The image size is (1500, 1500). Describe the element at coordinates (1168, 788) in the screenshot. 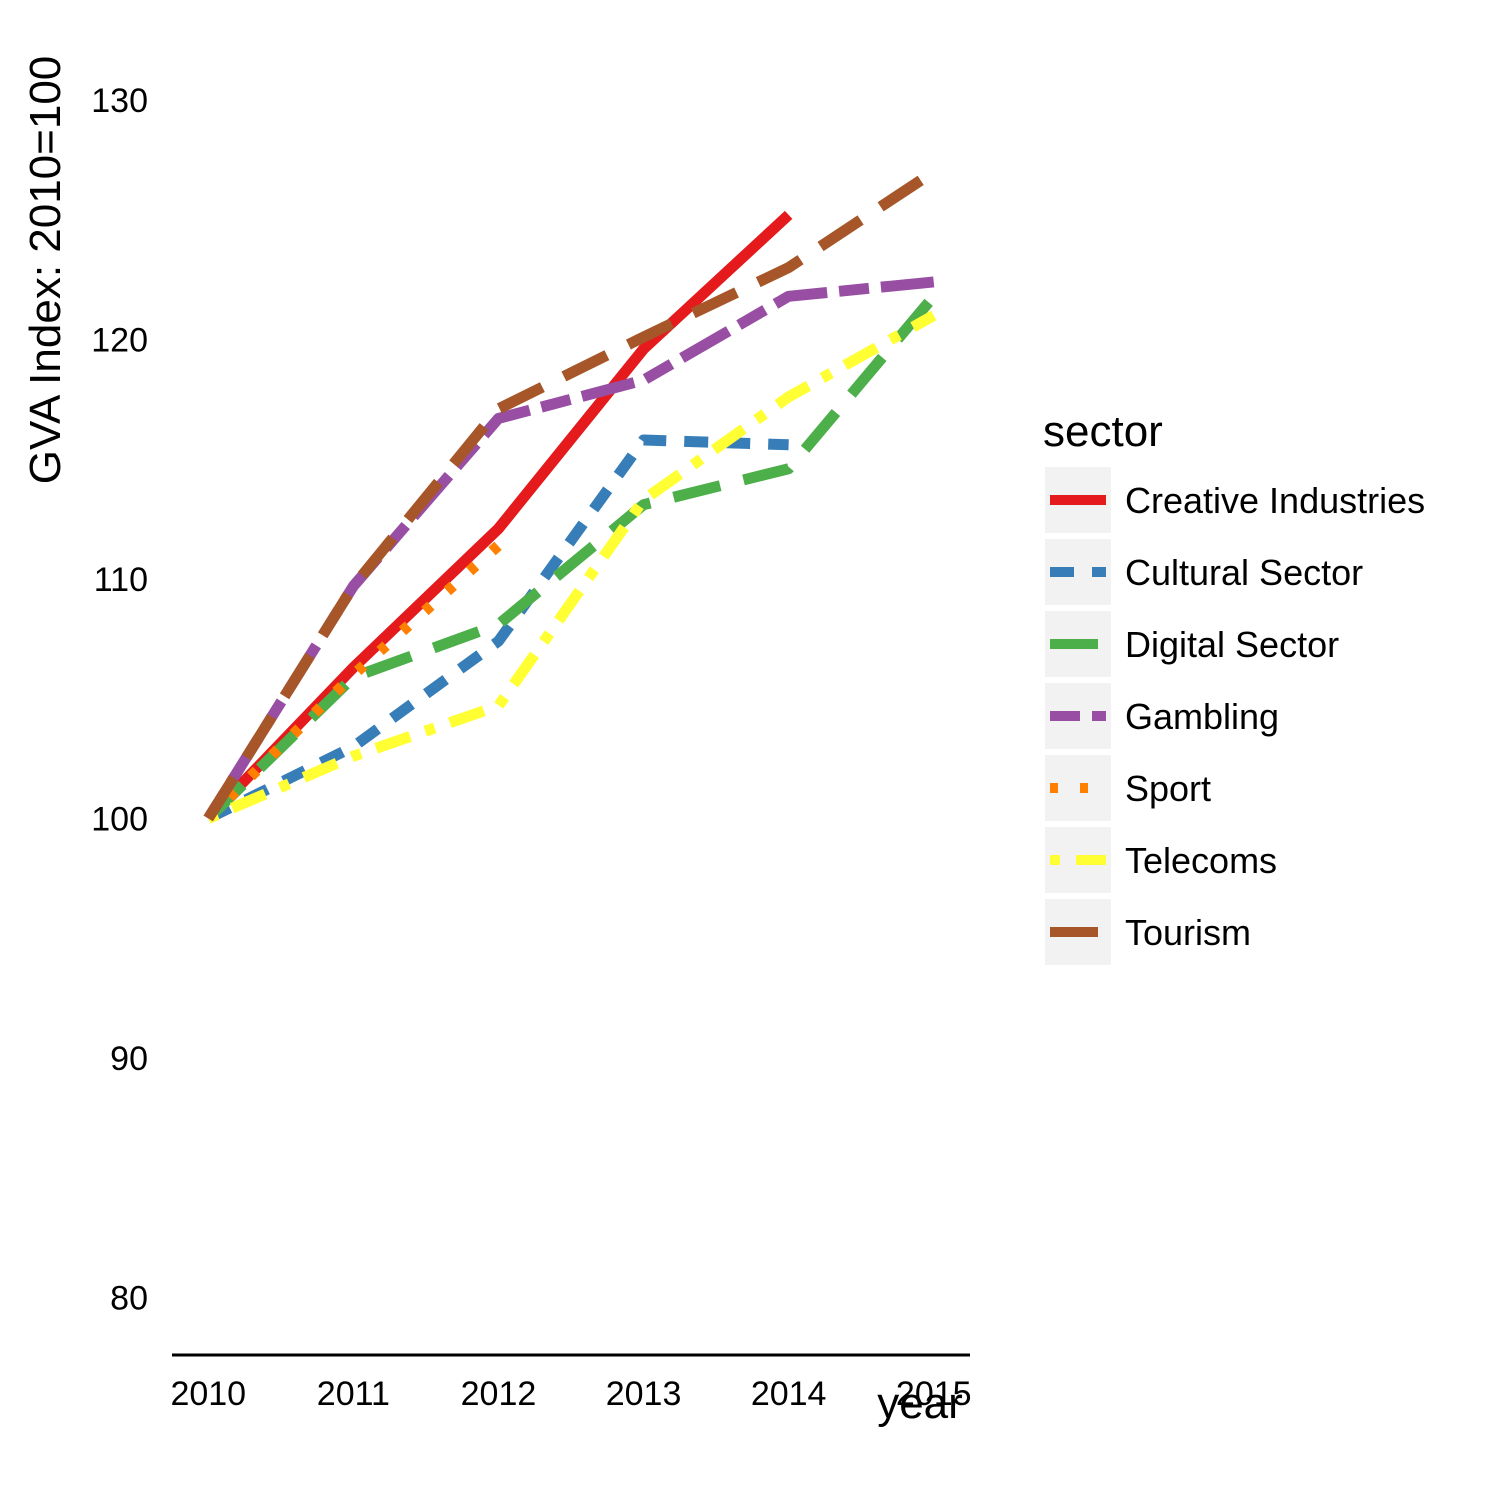

I see `legend-label: Sport` at that location.